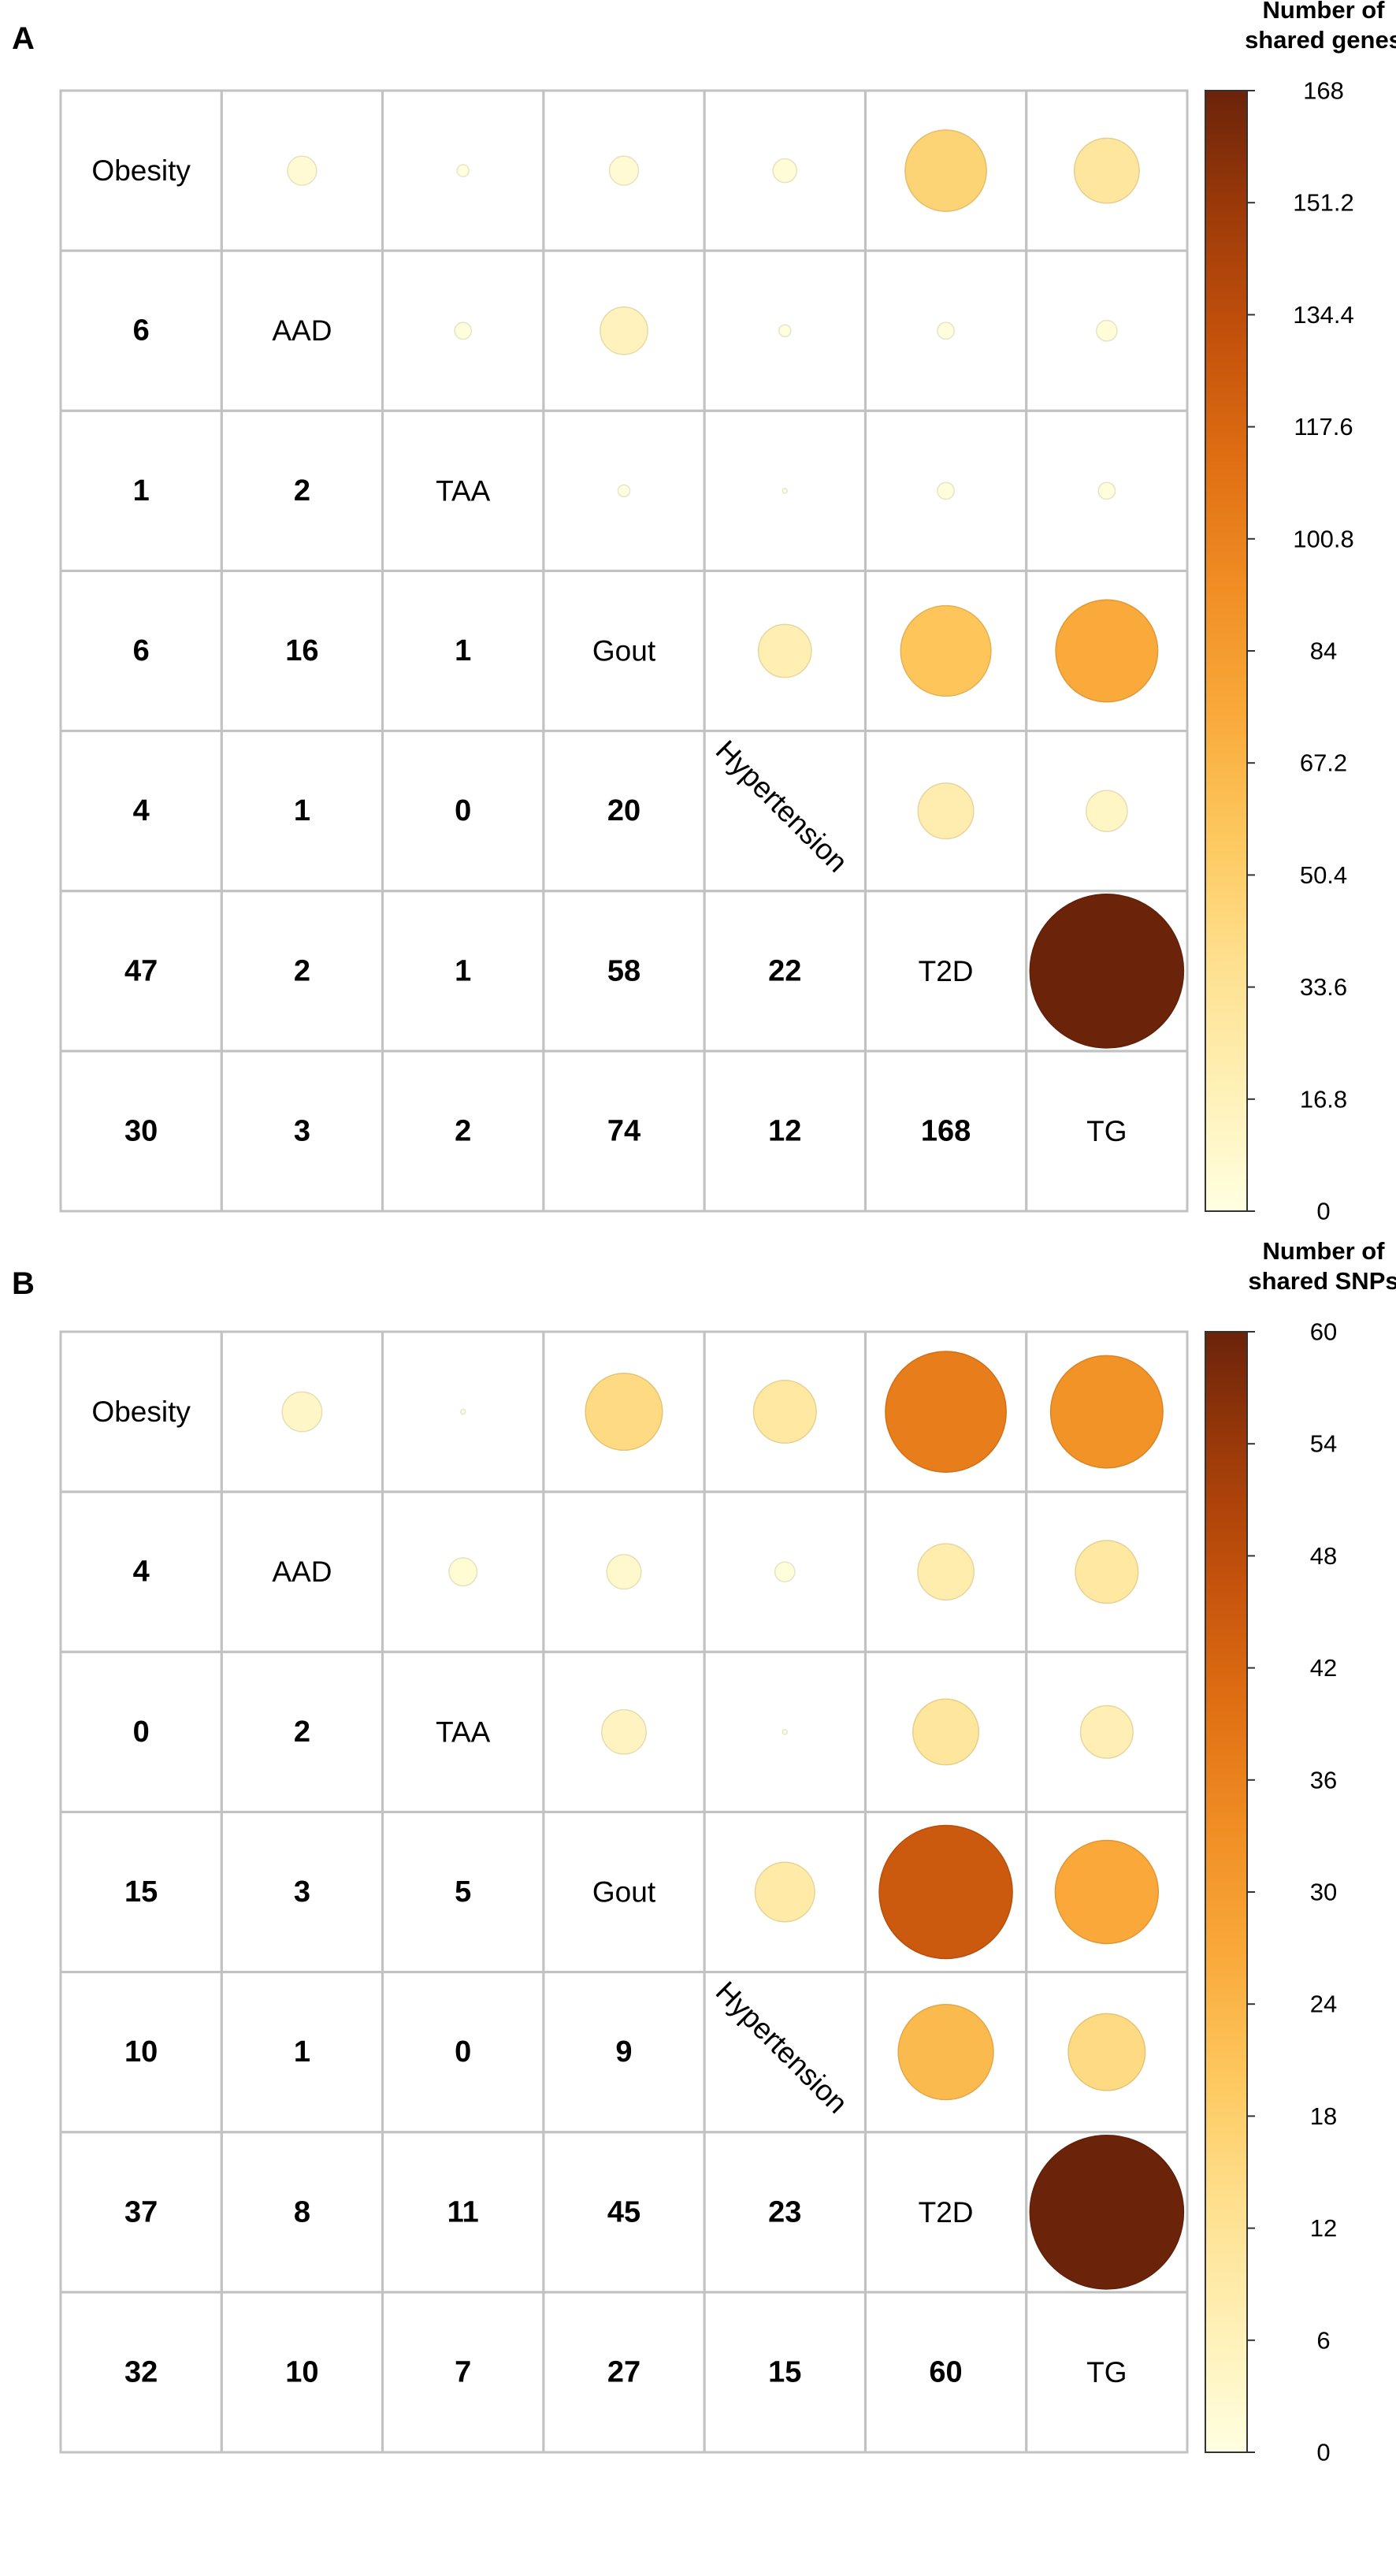 The height and width of the screenshot is (2576, 1396). What do you see at coordinates (1323, 651) in the screenshot?
I see `colorbar-tick-label: 84` at bounding box center [1323, 651].